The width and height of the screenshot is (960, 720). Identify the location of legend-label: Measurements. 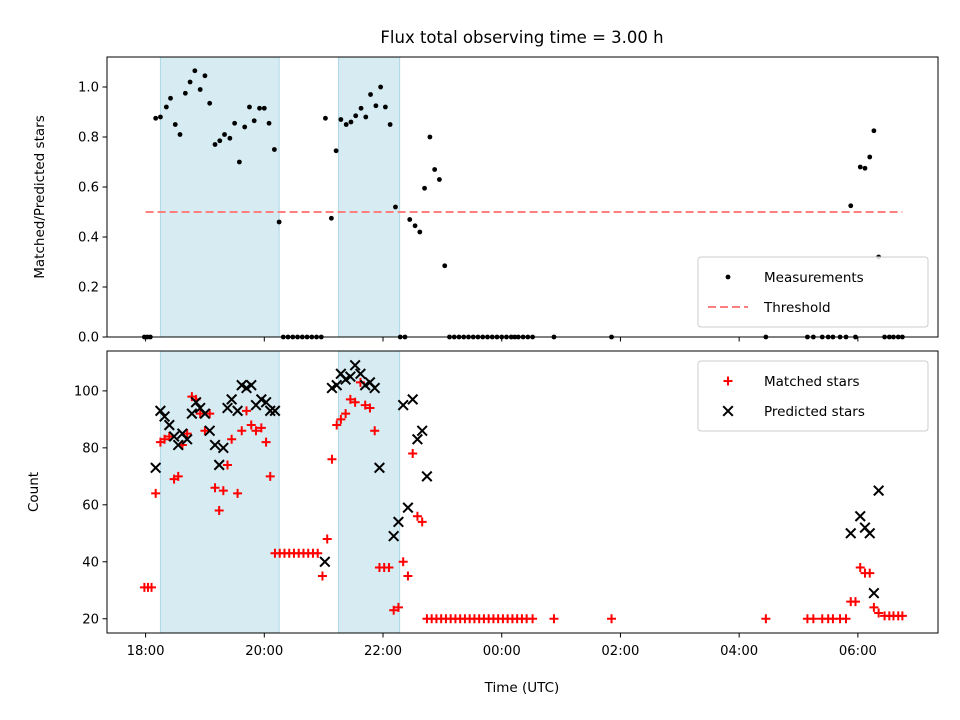
(814, 278).